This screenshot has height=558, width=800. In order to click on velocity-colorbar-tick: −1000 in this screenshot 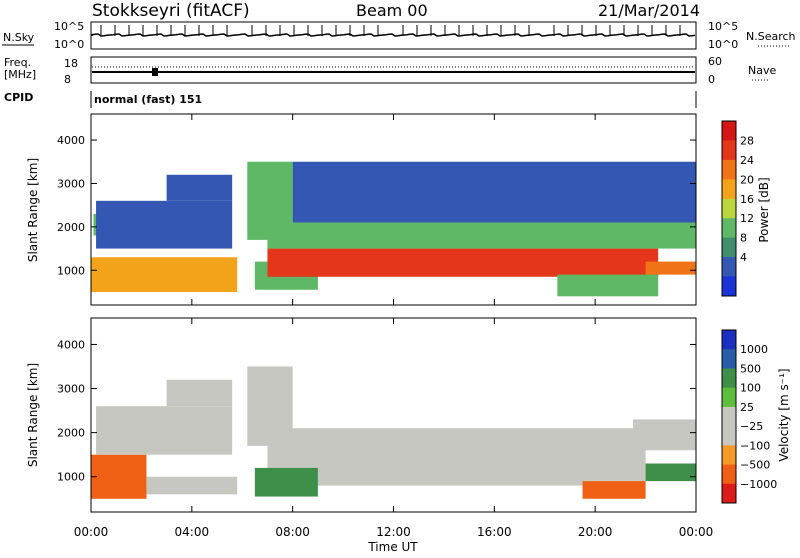, I will do `click(758, 484)`.